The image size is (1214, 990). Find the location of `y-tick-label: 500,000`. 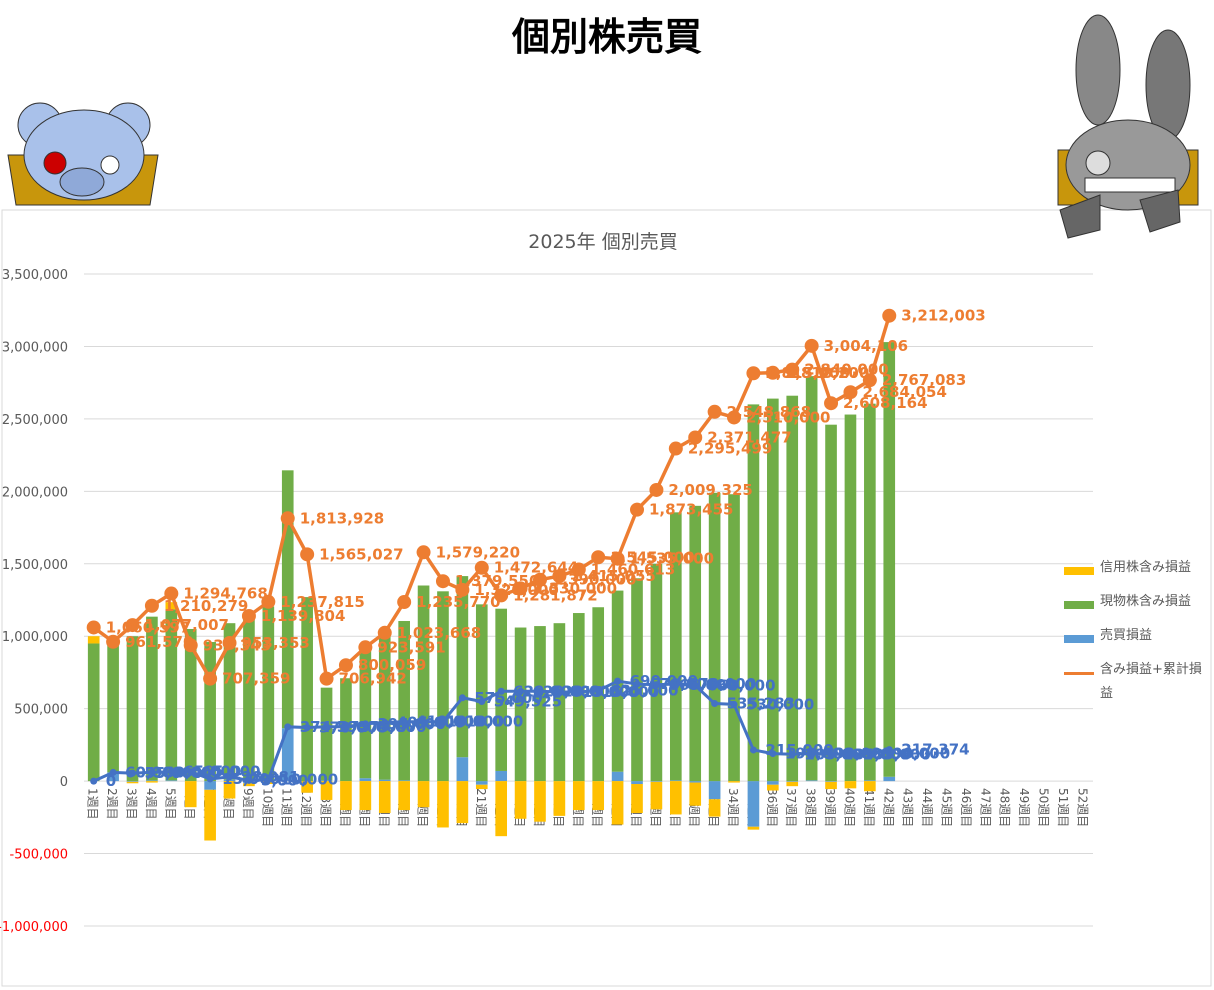

y-tick-label: 500,000 is located at coordinates (41, 710).